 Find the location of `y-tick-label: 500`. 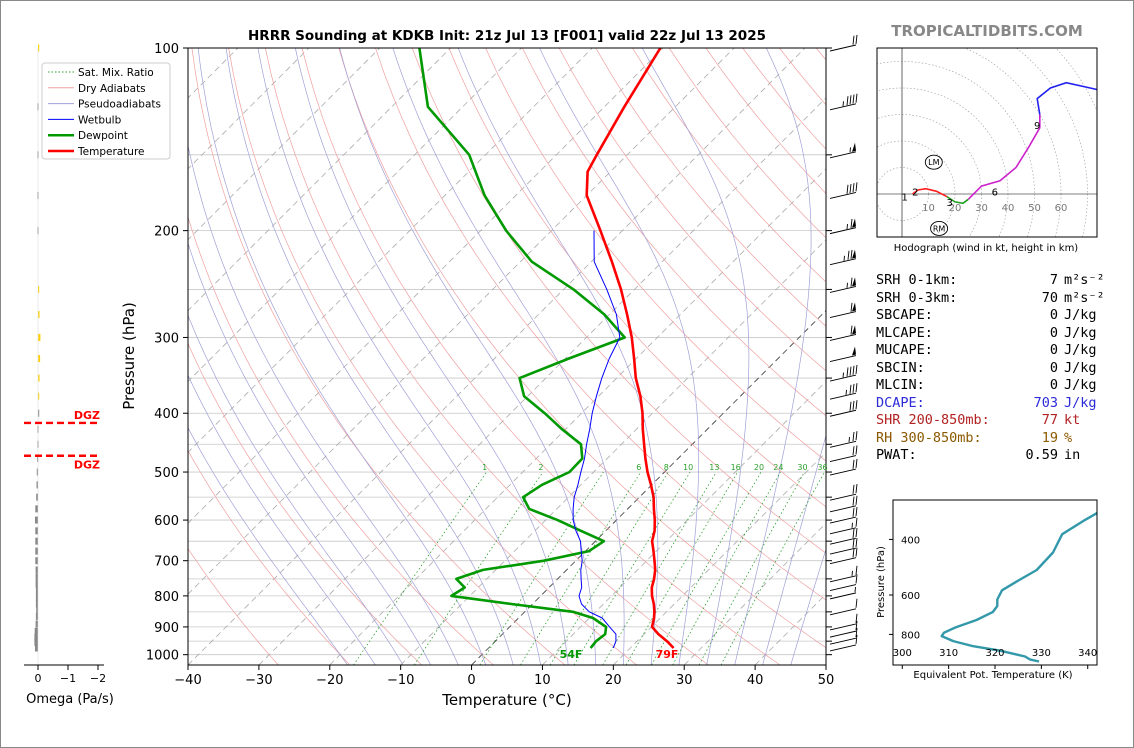

y-tick-label: 500 is located at coordinates (166, 473).